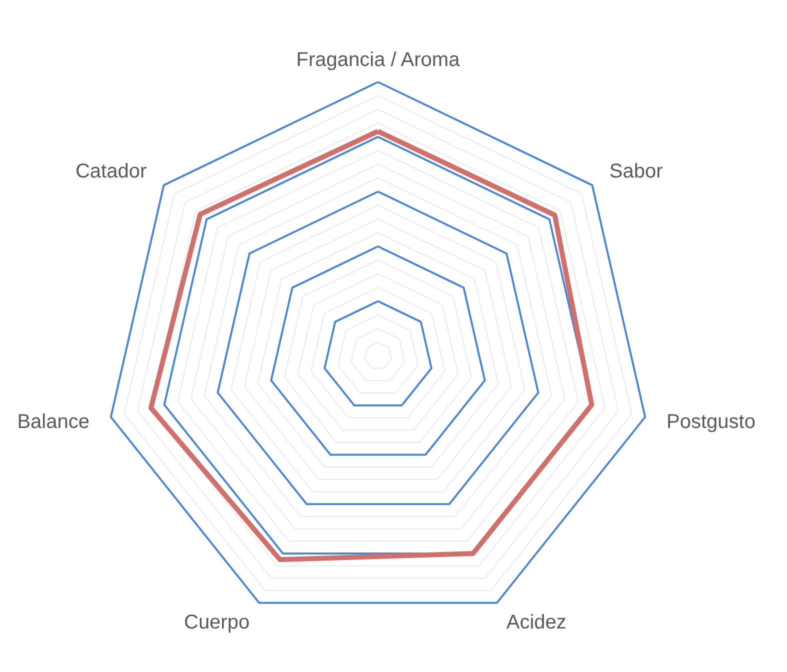 This screenshot has height=672, width=787. I want to click on spoke-label: Catador, so click(111, 171).